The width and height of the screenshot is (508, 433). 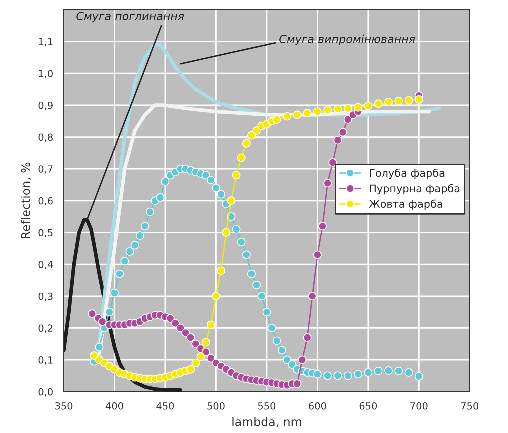 What do you see at coordinates (45, 106) in the screenshot?
I see `y-tick-label: 0,9` at bounding box center [45, 106].